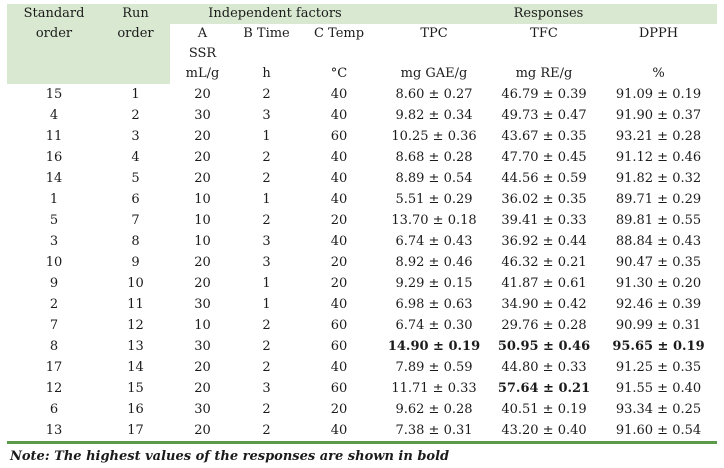 Image resolution: width=724 pixels, height=468 pixels. Describe the element at coordinates (658, 241) in the screenshot. I see `table-cell: 88.84 ± 0.43` at that location.